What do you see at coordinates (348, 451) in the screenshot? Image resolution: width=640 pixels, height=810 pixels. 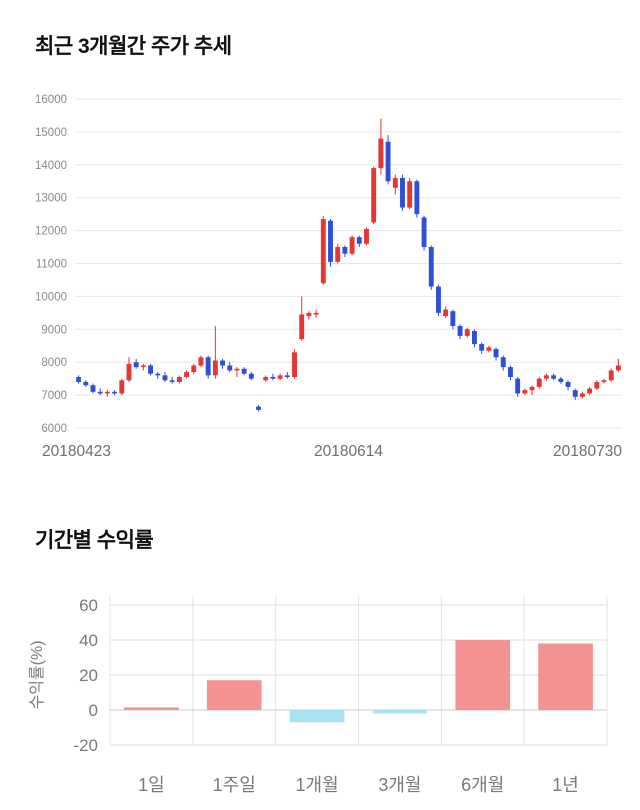 I see `svg-text: 20180614` at bounding box center [348, 451].